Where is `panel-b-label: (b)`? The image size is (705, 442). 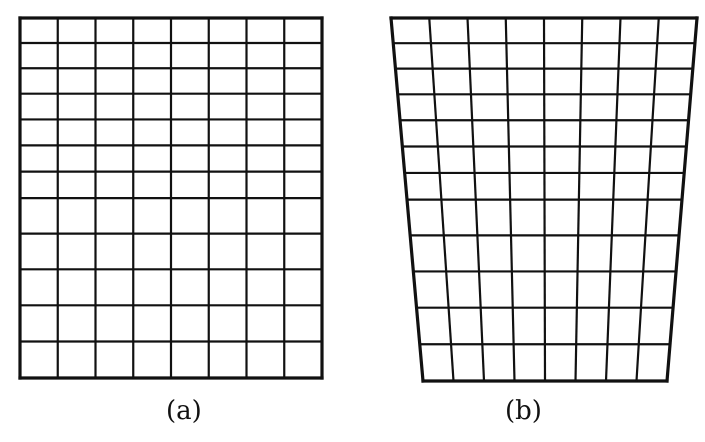
panel-b-label: (b) is located at coordinates (523, 411).